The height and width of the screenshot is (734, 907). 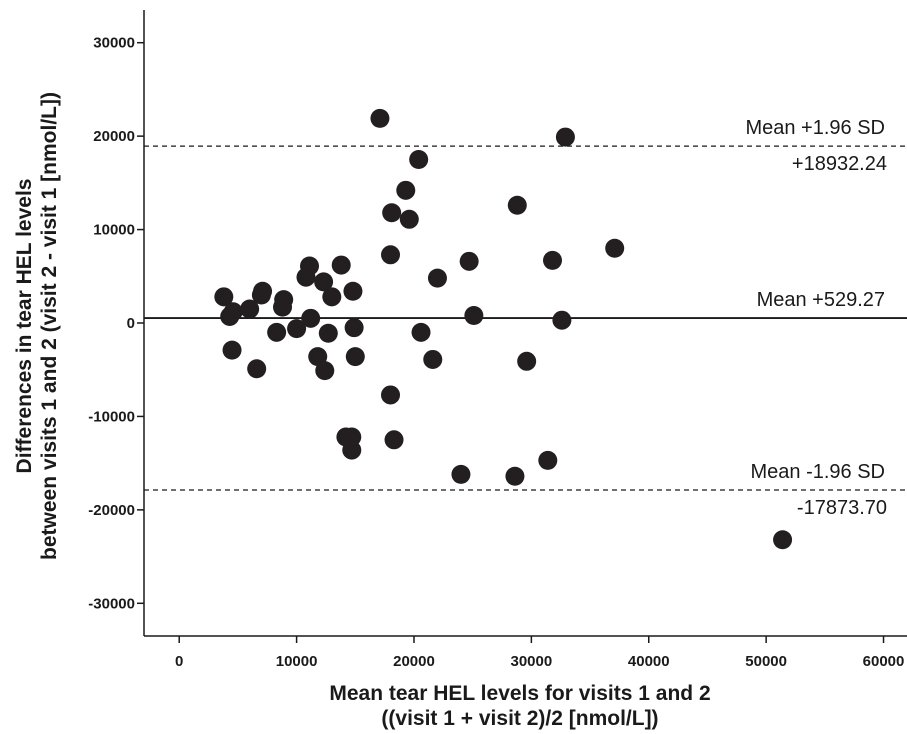 What do you see at coordinates (815, 128) in the screenshot?
I see `reference-label: Mean +1.96 SD` at bounding box center [815, 128].